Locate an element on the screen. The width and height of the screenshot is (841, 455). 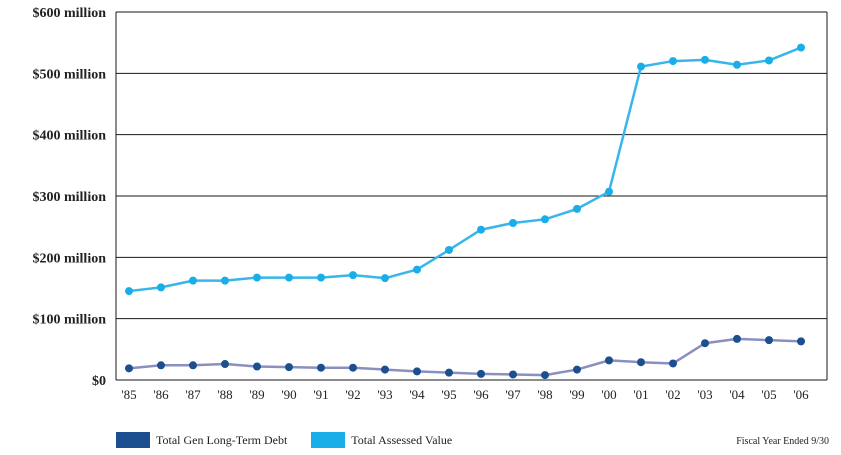
y-tick-label: $500 million is located at coordinates (69, 74).